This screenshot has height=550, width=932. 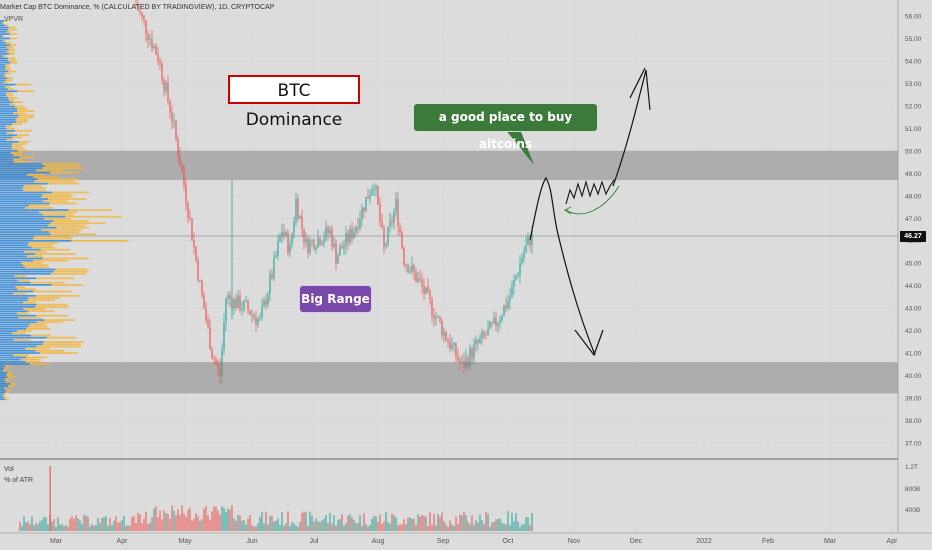 I want to click on x-tick-label: Jun, so click(x=251, y=541).